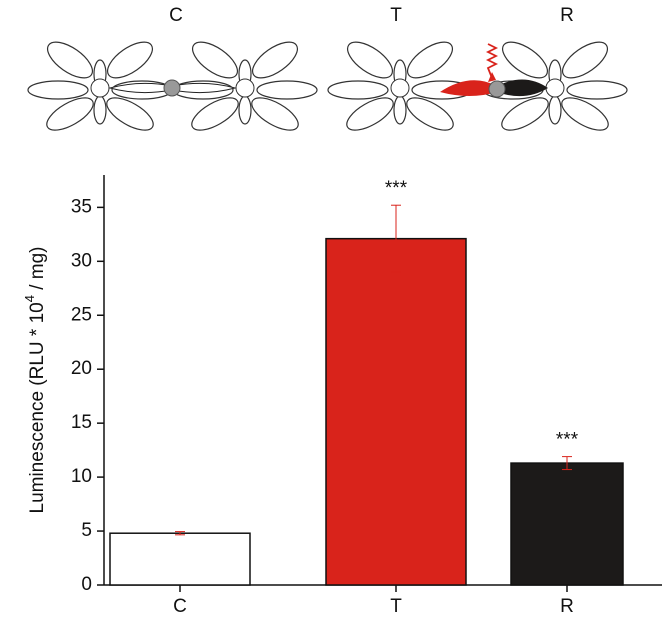 The height and width of the screenshot is (620, 666). Describe the element at coordinates (176, 15) in the screenshot. I see `illustration-label: C` at that location.